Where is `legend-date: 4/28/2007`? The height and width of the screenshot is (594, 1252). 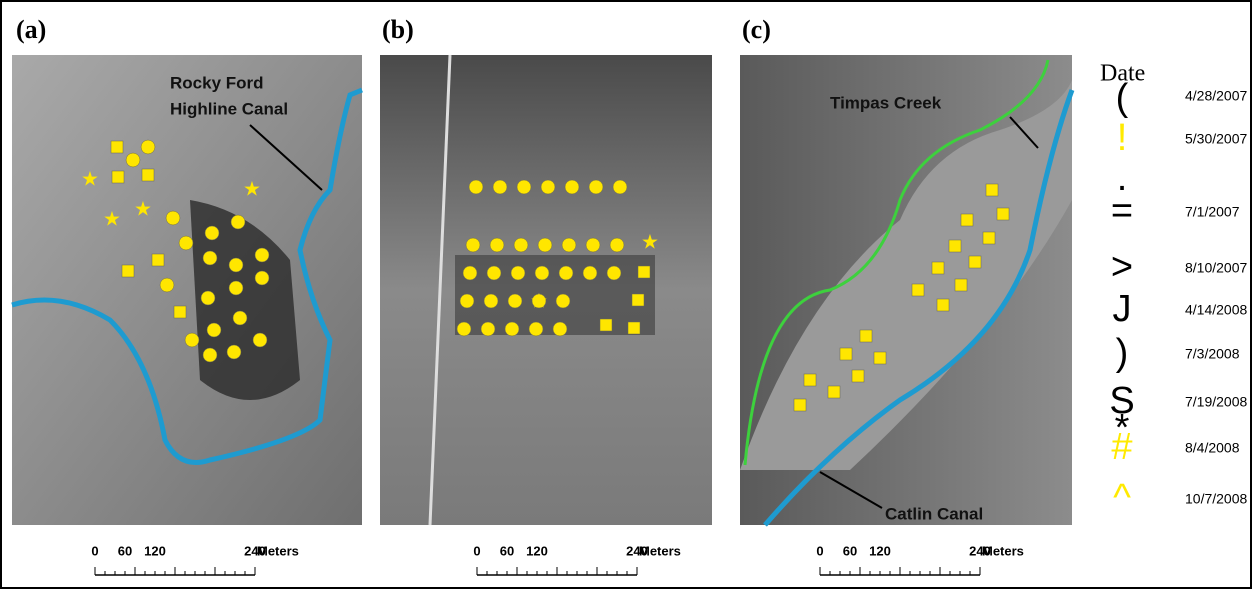
legend-date: 4/28/2007 is located at coordinates (1216, 96).